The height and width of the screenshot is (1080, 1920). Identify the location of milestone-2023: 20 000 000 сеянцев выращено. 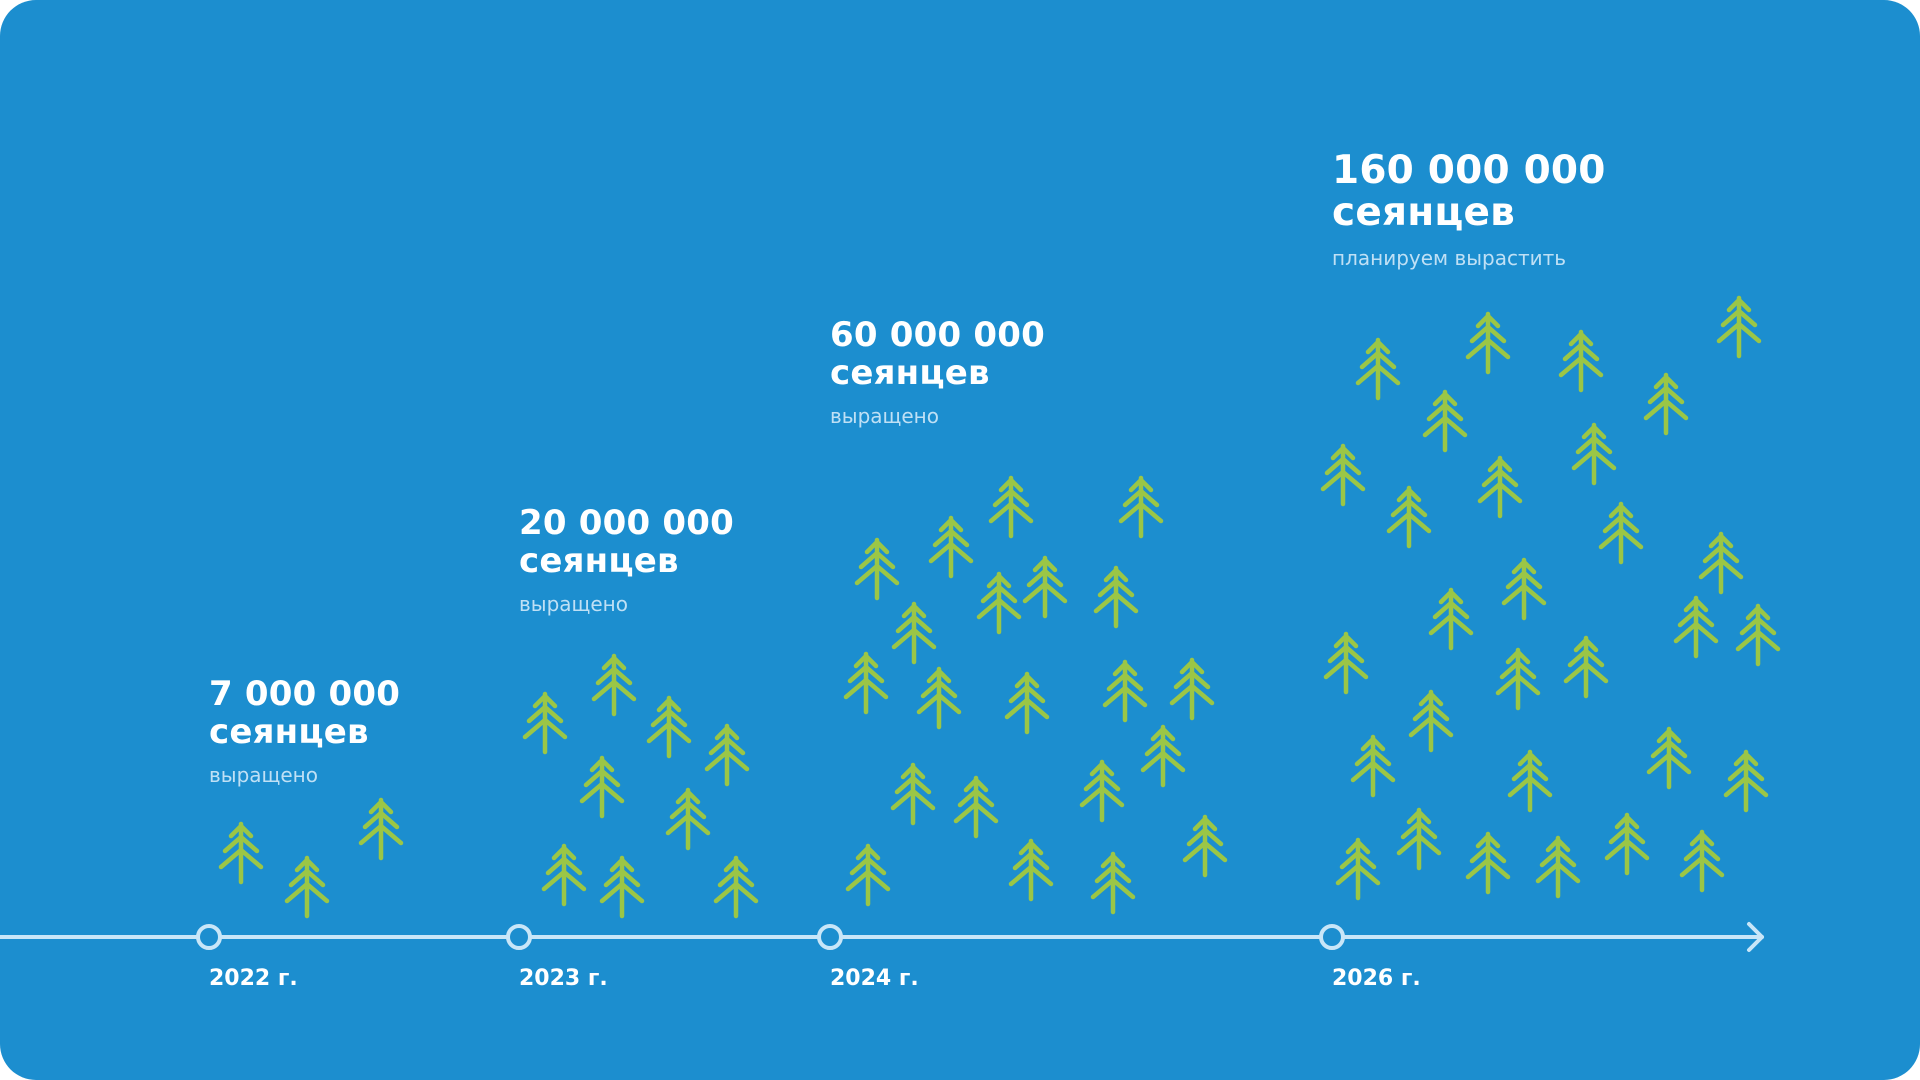
(626, 560).